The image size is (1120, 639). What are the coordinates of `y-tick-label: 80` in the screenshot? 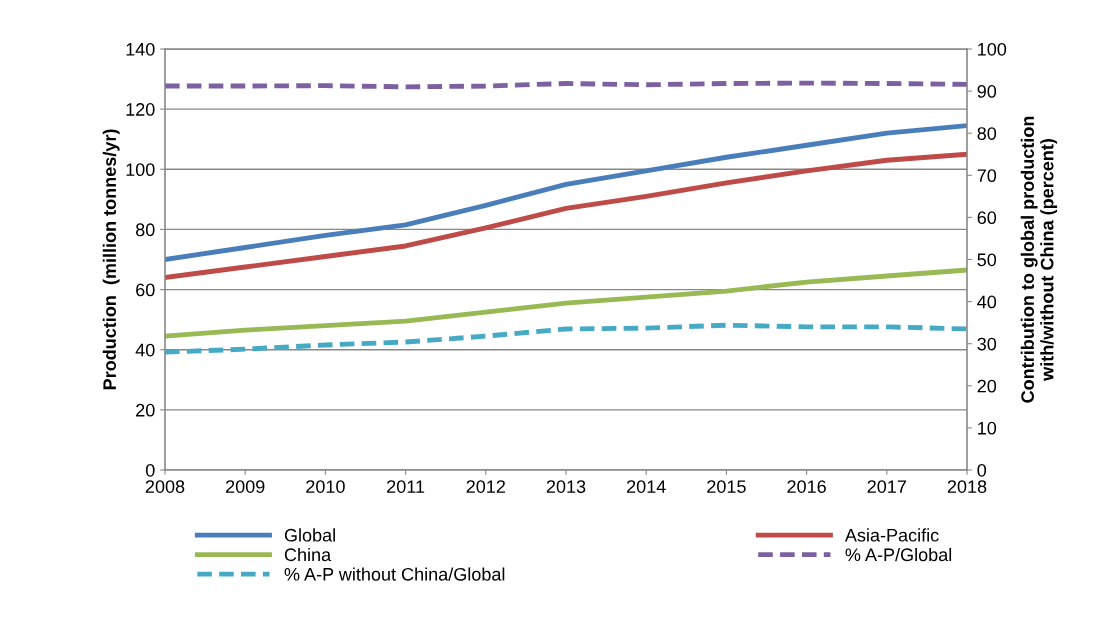 It's located at (145, 230).